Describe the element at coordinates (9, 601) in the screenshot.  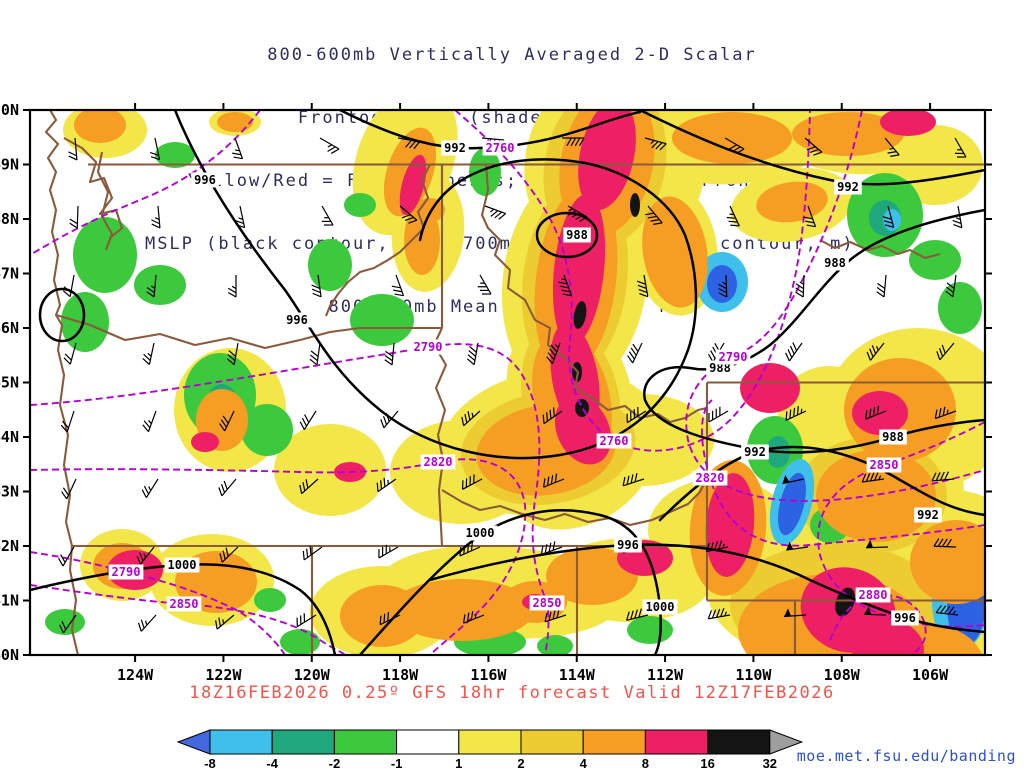
I see `lat-tick-label: 41N` at that location.